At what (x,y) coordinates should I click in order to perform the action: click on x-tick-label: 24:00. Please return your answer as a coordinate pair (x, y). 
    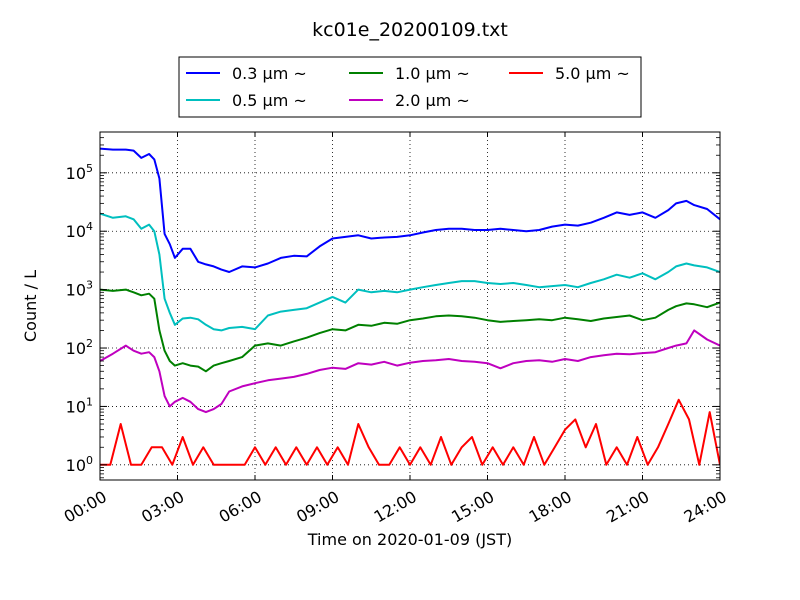
    Looking at the image, I should click on (705, 507).